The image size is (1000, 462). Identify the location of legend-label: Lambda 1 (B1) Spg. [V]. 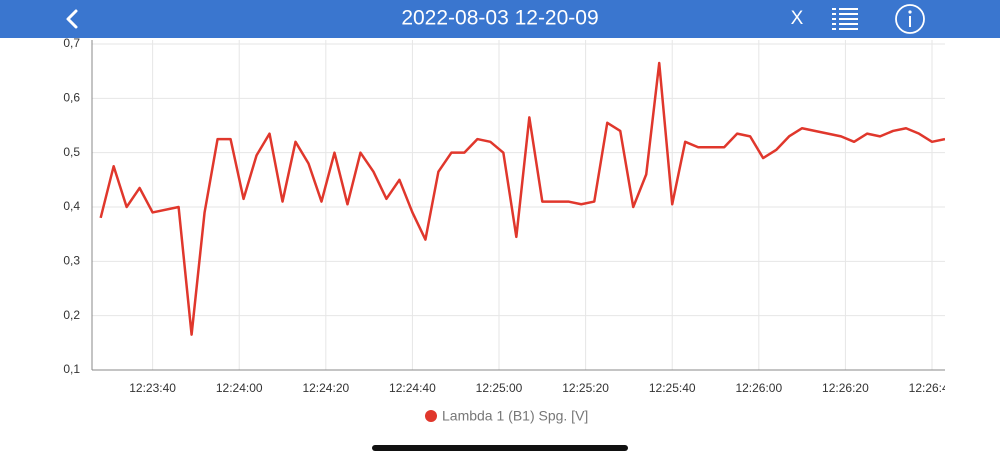
(515, 416).